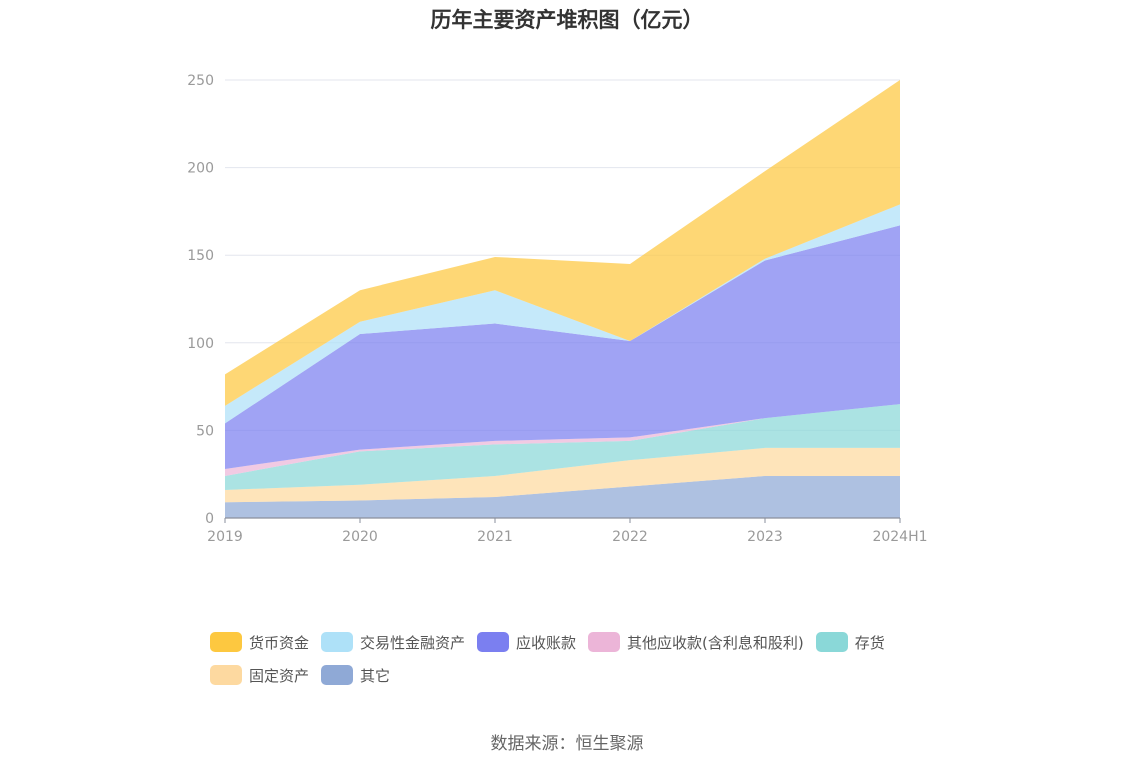 This screenshot has width=1134, height=766. Describe the element at coordinates (200, 256) in the screenshot. I see `y-tick-label: 150` at that location.